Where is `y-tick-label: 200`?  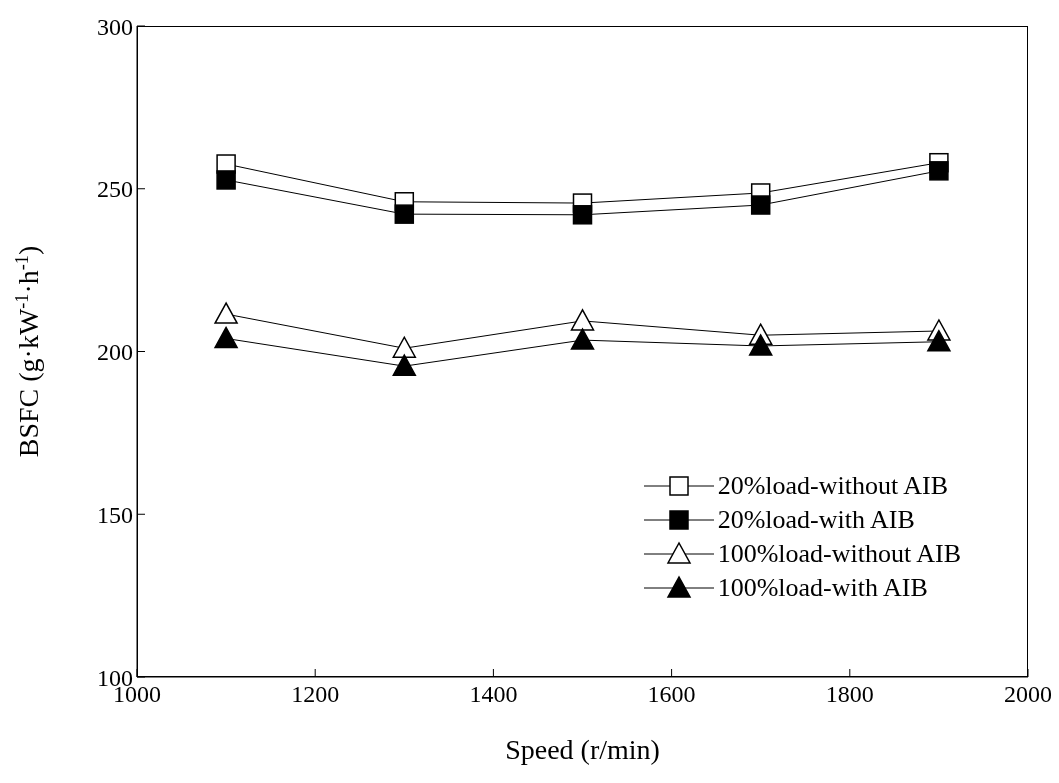 y-tick-label: 200 is located at coordinates (115, 352).